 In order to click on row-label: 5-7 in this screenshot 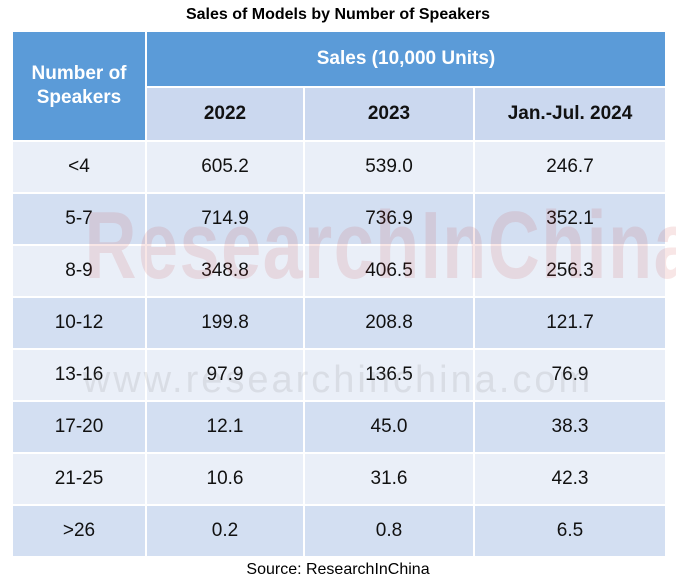, I will do `click(79, 219)`.